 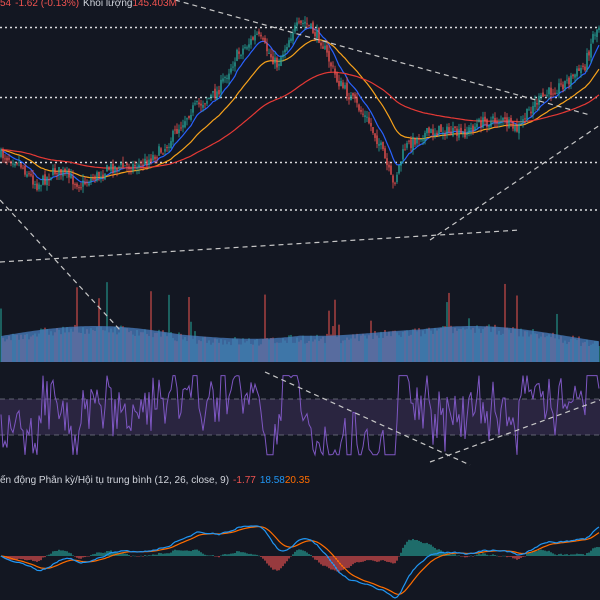 I want to click on rsi-line, so click(x=300, y=416).